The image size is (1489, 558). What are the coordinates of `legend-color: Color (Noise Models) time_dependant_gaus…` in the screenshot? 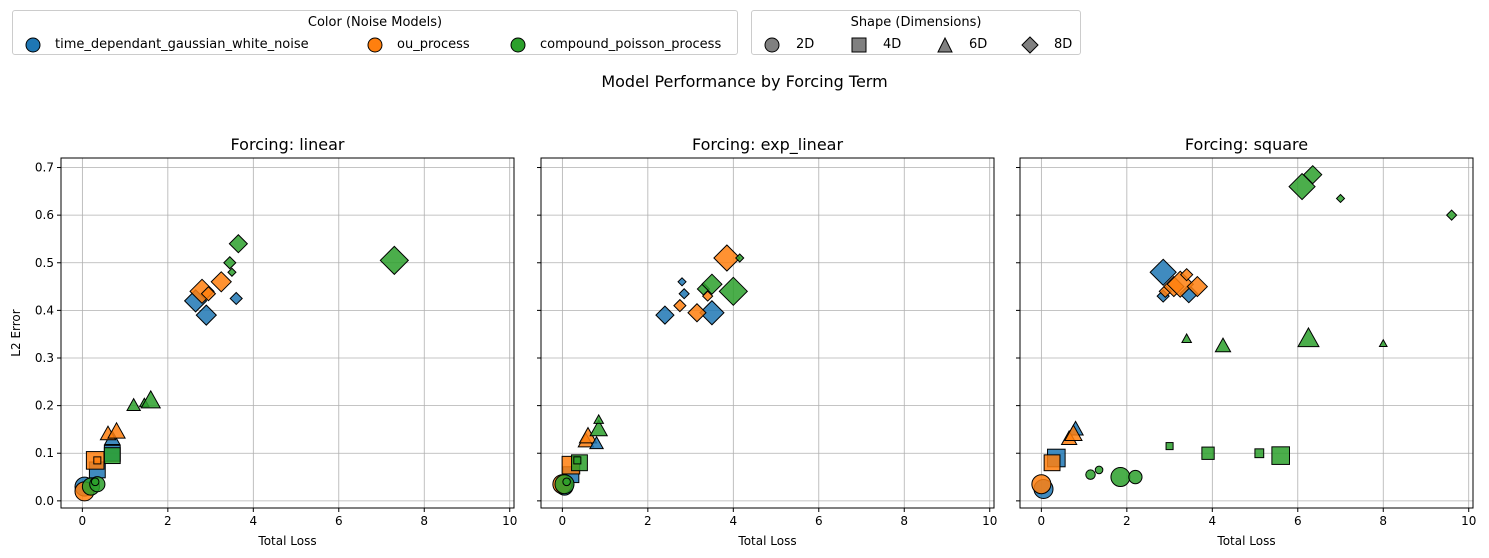 It's located at (375, 32).